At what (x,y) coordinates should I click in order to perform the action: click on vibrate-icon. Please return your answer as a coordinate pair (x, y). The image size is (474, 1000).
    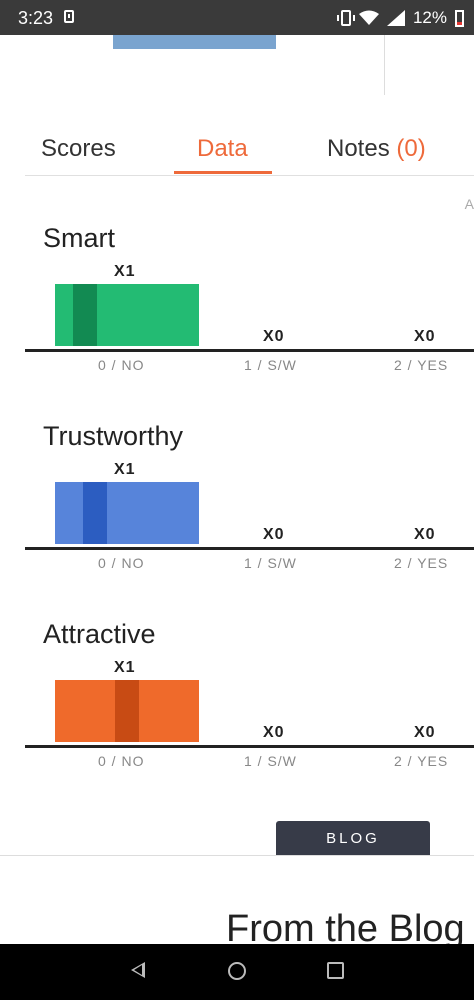
    Looking at the image, I should click on (345, 18).